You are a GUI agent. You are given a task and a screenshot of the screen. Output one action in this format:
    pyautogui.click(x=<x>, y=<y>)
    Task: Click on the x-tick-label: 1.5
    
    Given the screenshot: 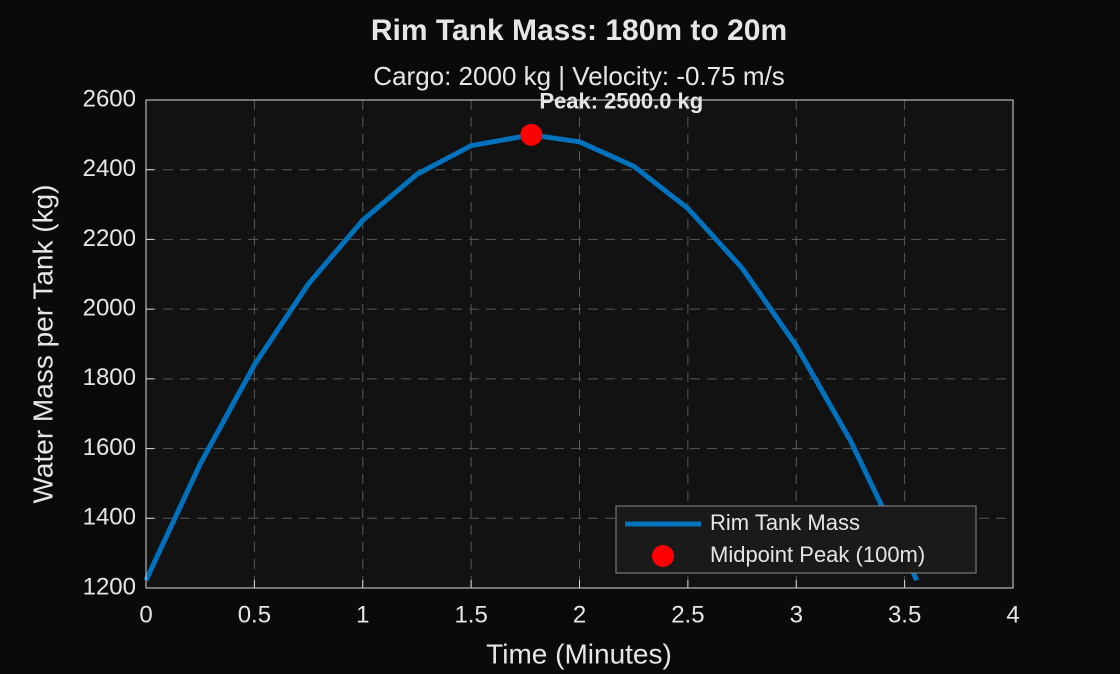 What is the action you would take?
    pyautogui.click(x=470, y=614)
    